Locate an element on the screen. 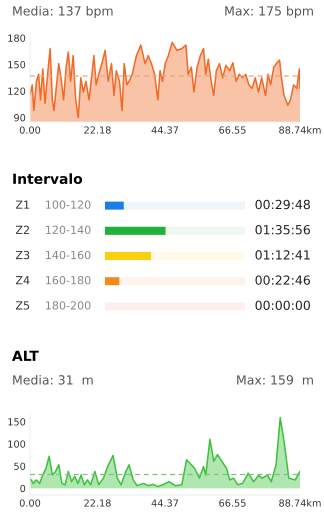 The height and width of the screenshot is (512, 324). y-tick-label: 180 is located at coordinates (17, 38).